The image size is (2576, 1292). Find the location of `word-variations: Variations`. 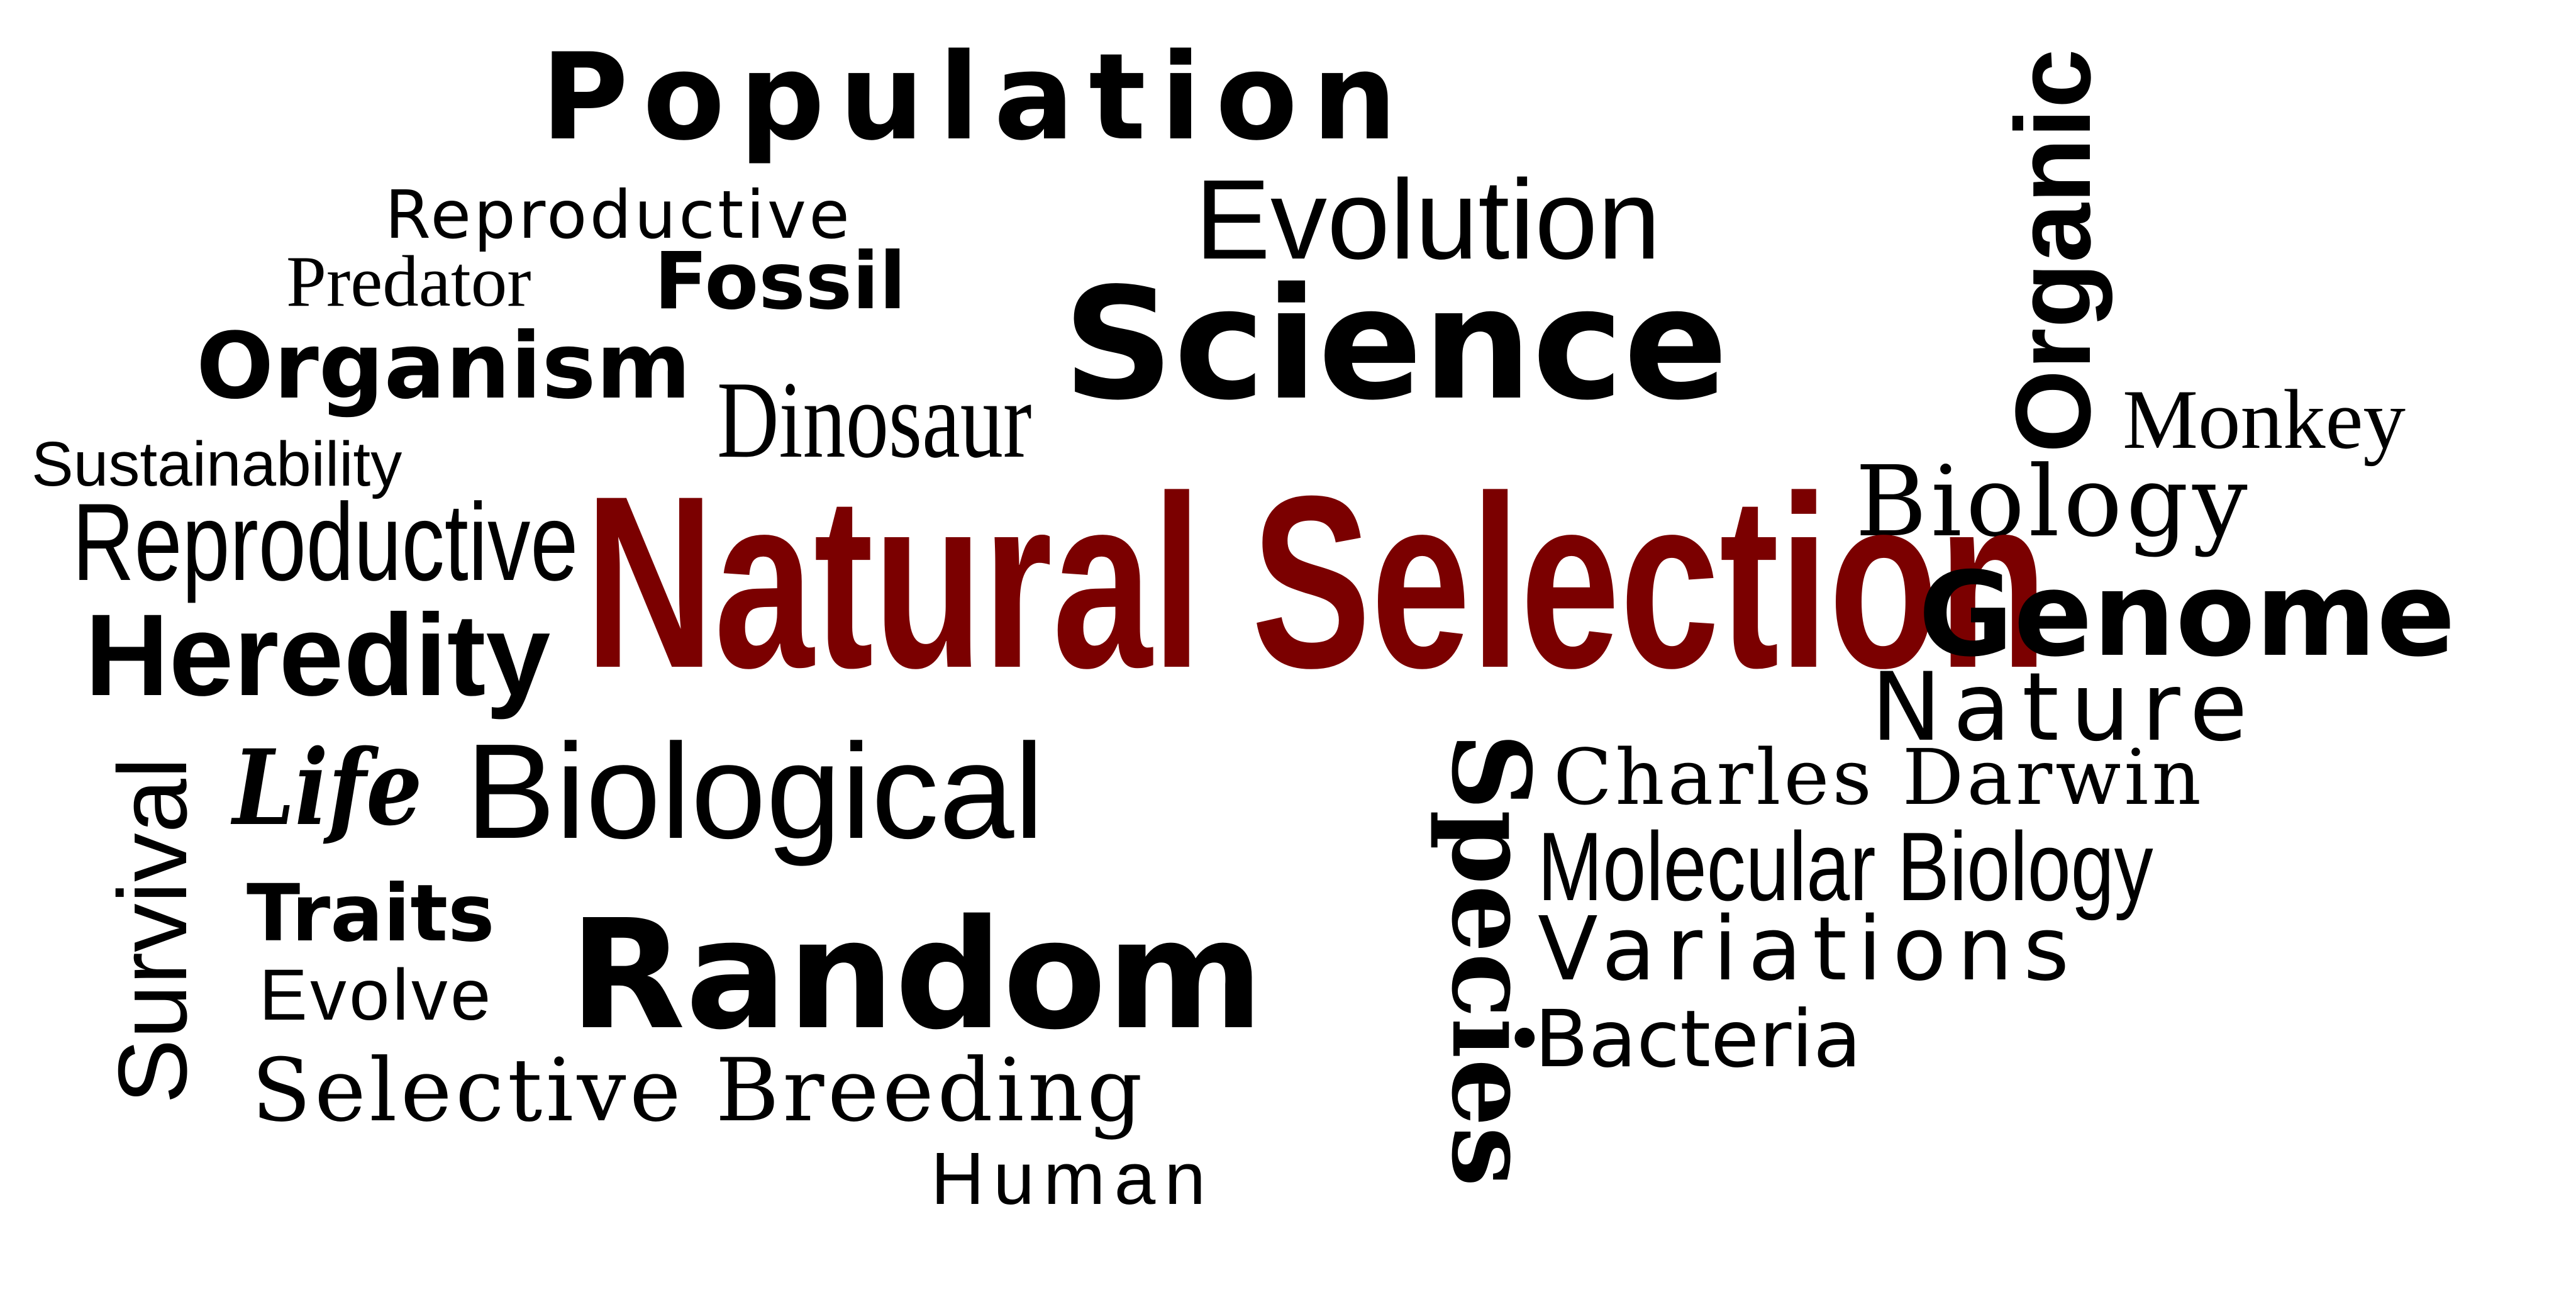

word-variations: Variations is located at coordinates (1809, 950).